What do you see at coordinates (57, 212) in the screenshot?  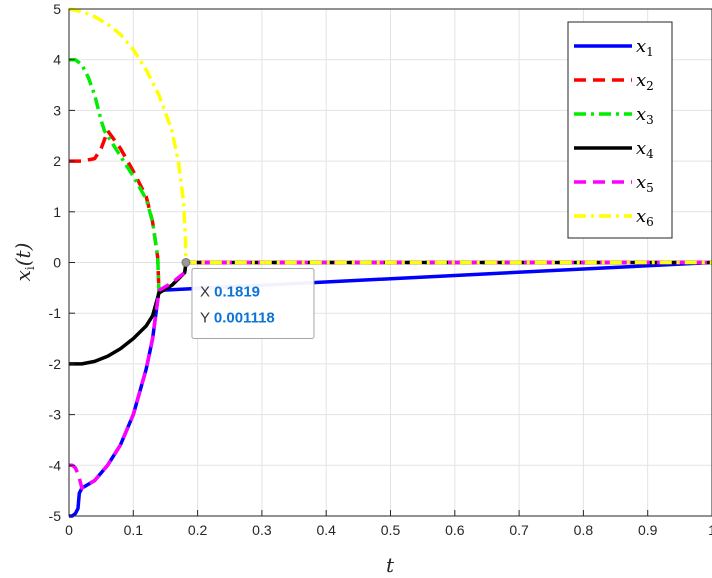 I see `y-tick-label: 1` at bounding box center [57, 212].